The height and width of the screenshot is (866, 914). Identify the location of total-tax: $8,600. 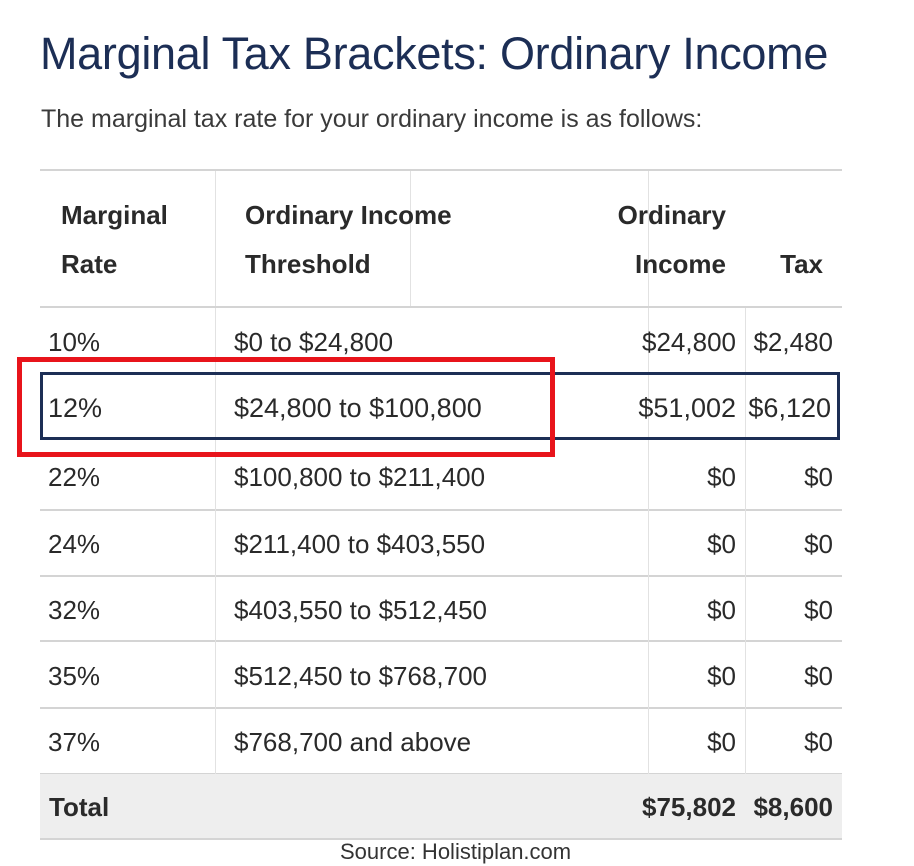
(793, 807).